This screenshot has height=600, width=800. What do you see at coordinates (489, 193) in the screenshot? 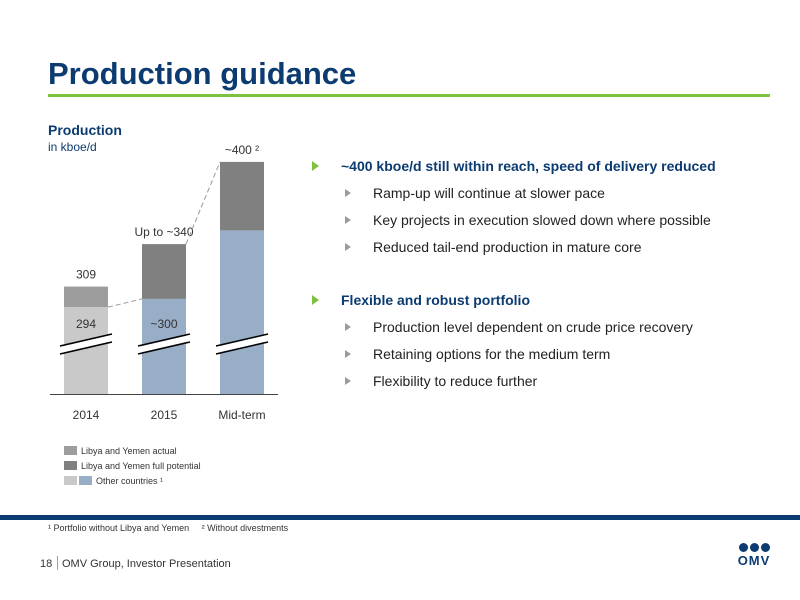
I see `sub-bullet-text: Ramp-up will continue at slower pace` at bounding box center [489, 193].